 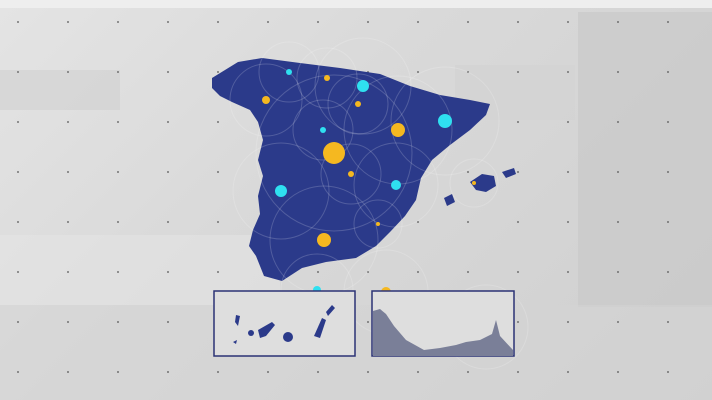 What do you see at coordinates (449, 200) in the screenshot?
I see `ibiza` at bounding box center [449, 200].